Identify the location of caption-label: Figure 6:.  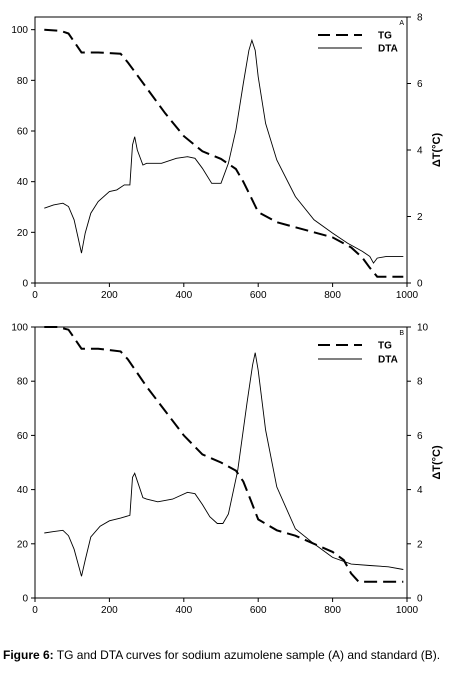
(28, 655).